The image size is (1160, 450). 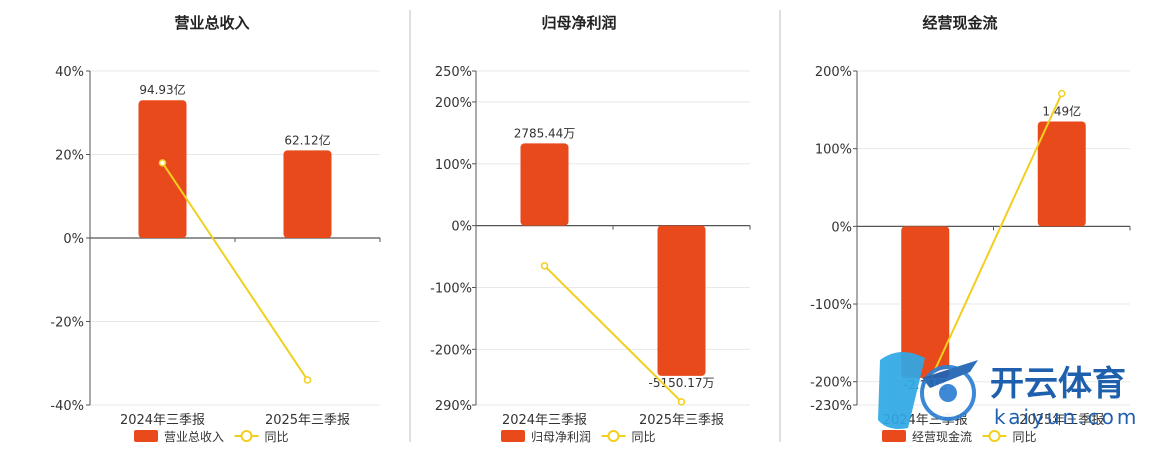 What do you see at coordinates (307, 139) in the screenshot?
I see `bar-data-label: 62.12亿` at bounding box center [307, 139].